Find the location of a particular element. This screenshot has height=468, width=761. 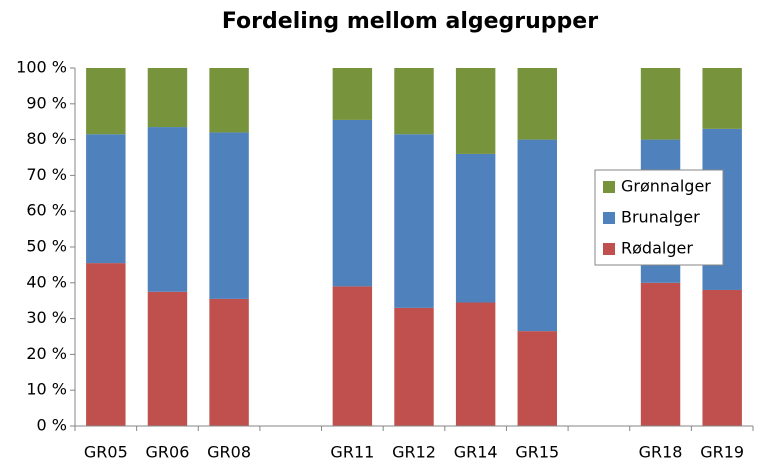

x-tick-label: GR18 is located at coordinates (661, 452).